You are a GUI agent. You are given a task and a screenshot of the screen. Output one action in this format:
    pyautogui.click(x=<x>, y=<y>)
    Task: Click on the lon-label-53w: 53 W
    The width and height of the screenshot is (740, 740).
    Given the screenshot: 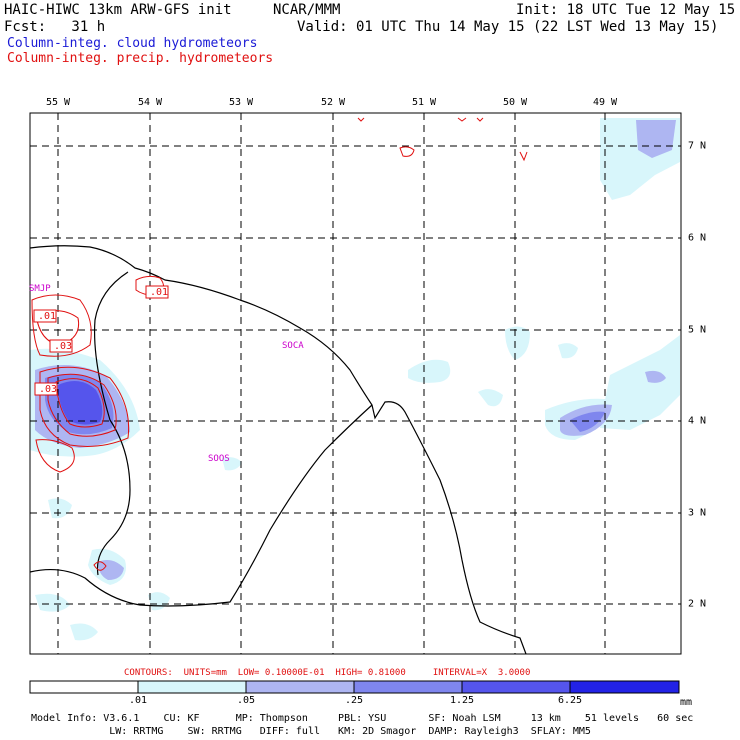 What is the action you would take?
    pyautogui.click(x=241, y=102)
    